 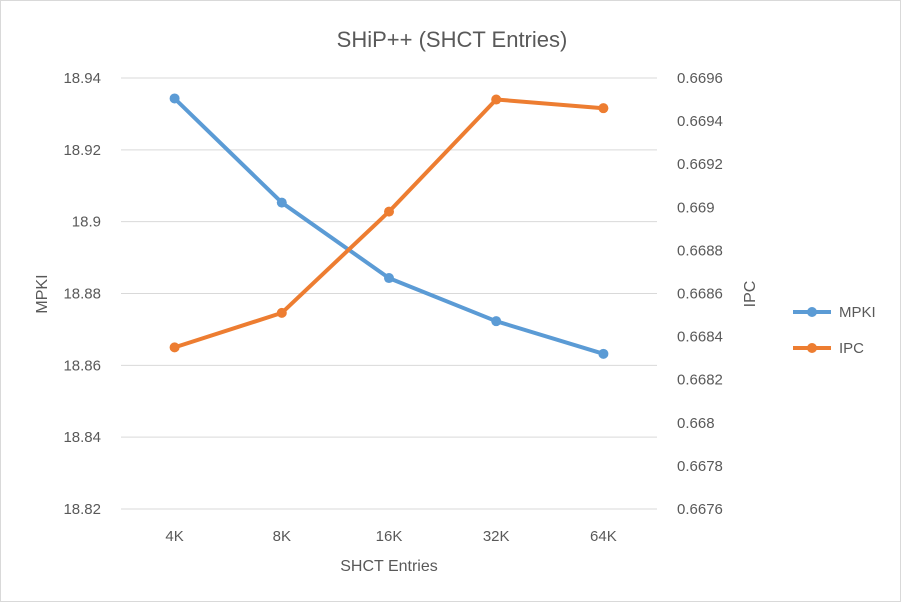 I want to click on y2-tick-label: 0.6678, so click(x=700, y=466).